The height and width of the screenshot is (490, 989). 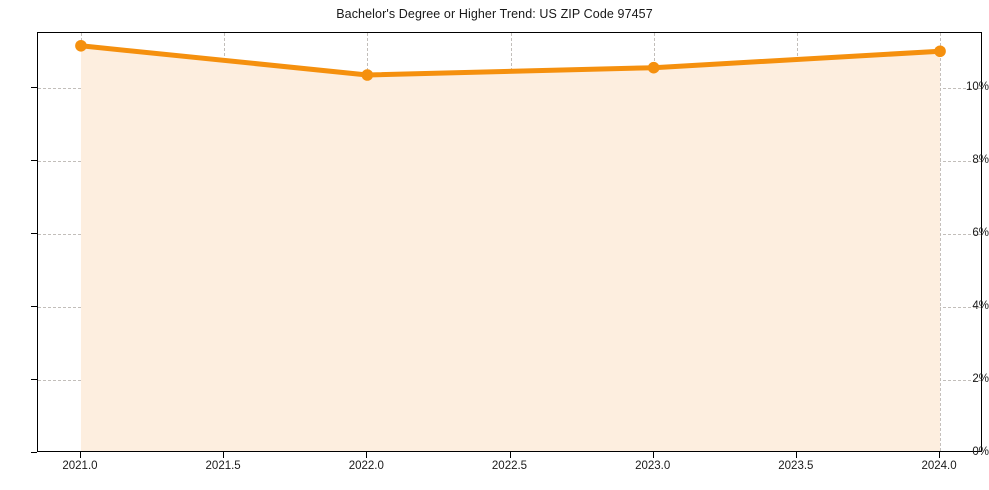 I want to click on gridline-x-2024.0, so click(x=941, y=242).